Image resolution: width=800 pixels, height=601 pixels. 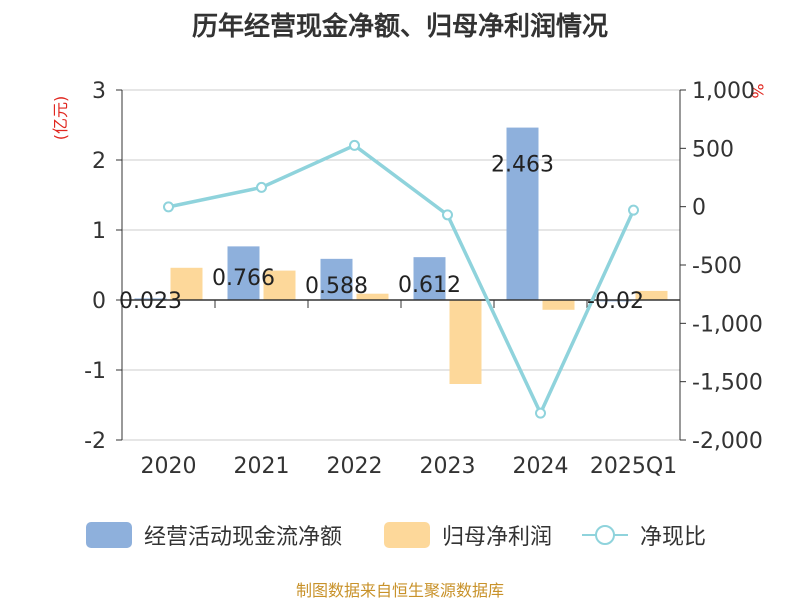 I want to click on x-axis-tick-label: 2022, so click(x=355, y=466).